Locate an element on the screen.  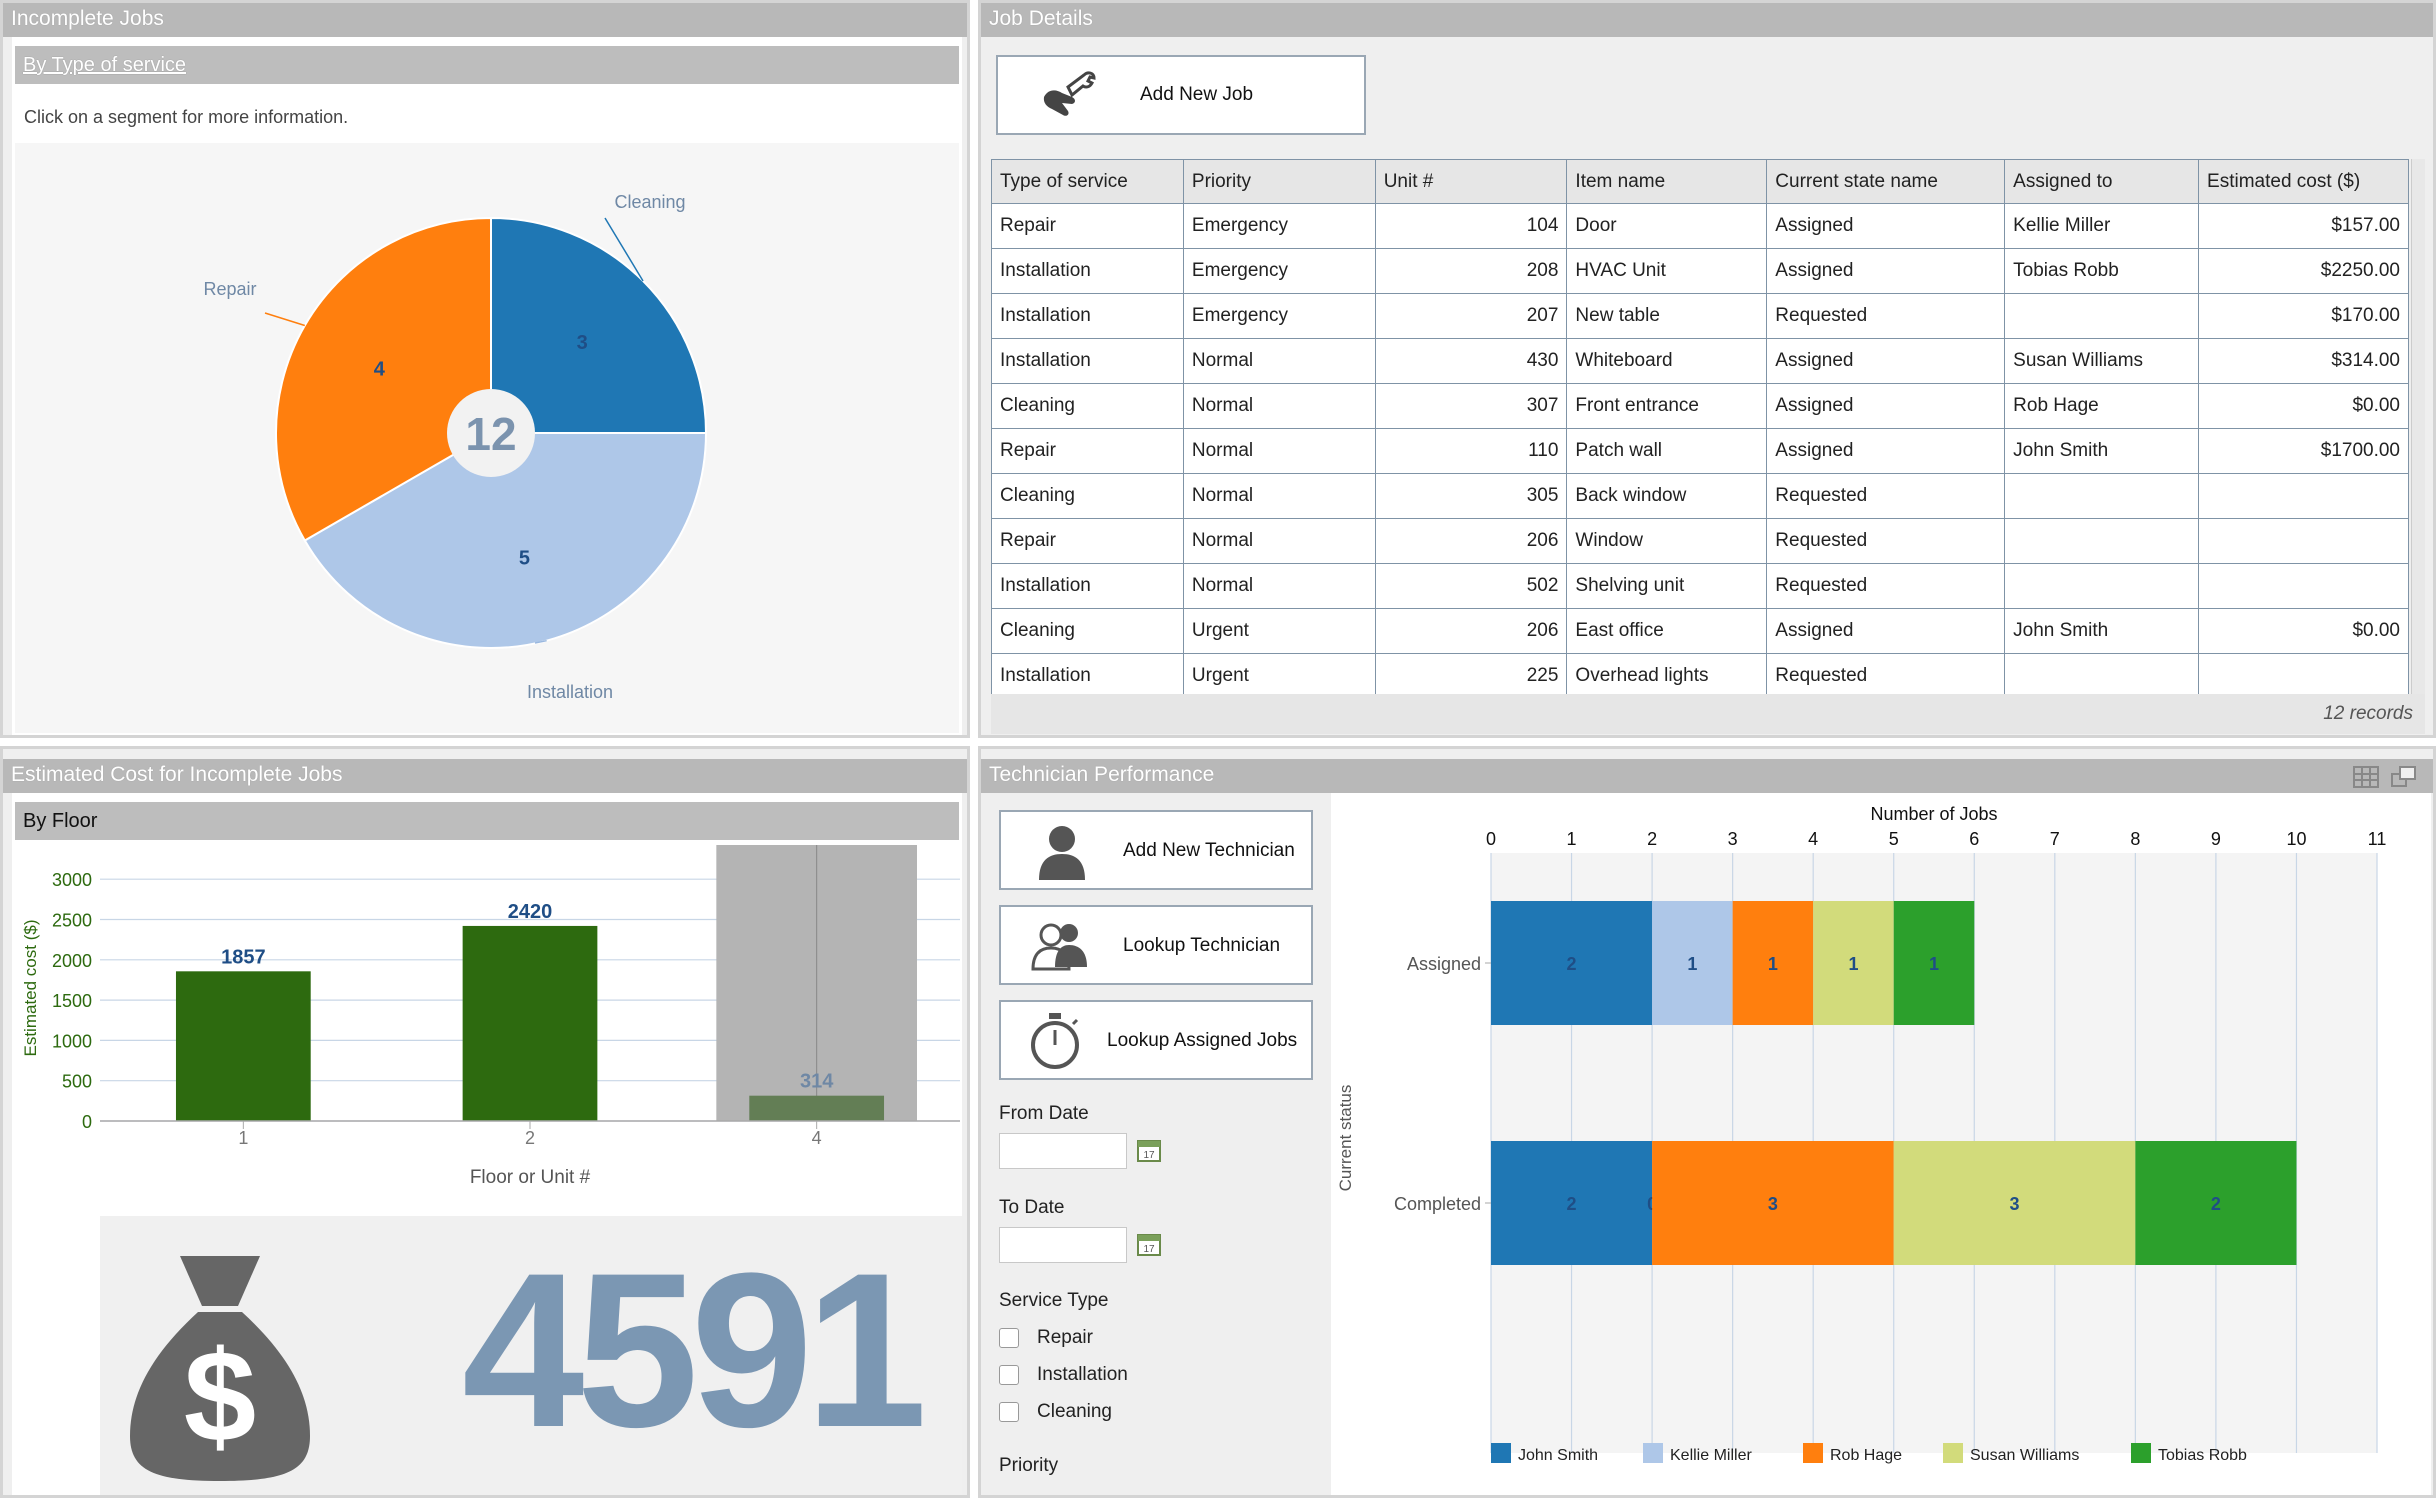
x-axis-title: Floor or Unit # is located at coordinates (530, 1177).